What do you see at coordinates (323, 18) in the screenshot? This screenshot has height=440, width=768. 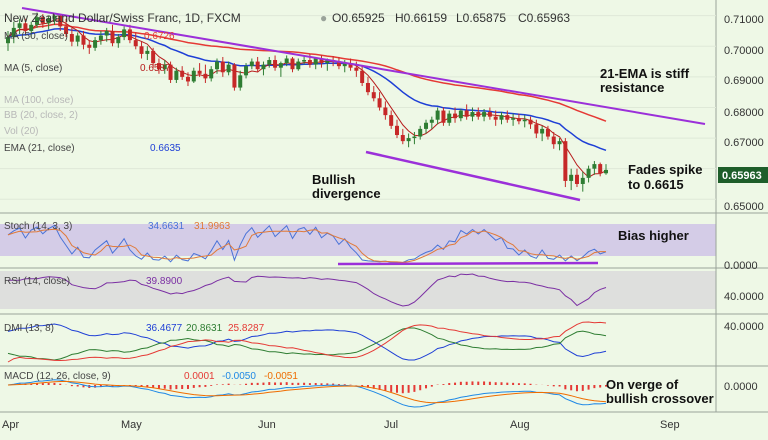 I see `gear-icon: ●` at bounding box center [323, 18].